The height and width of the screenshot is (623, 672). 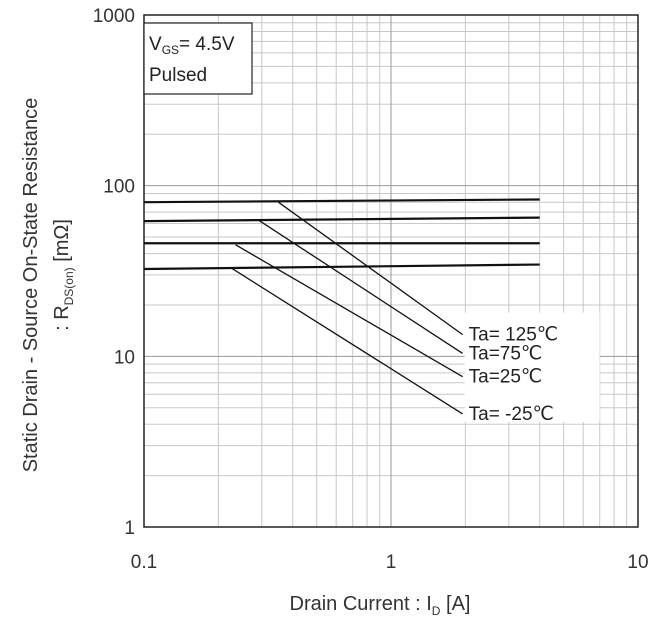 What do you see at coordinates (506, 353) in the screenshot?
I see `series-label-2: Ta=75℃` at bounding box center [506, 353].